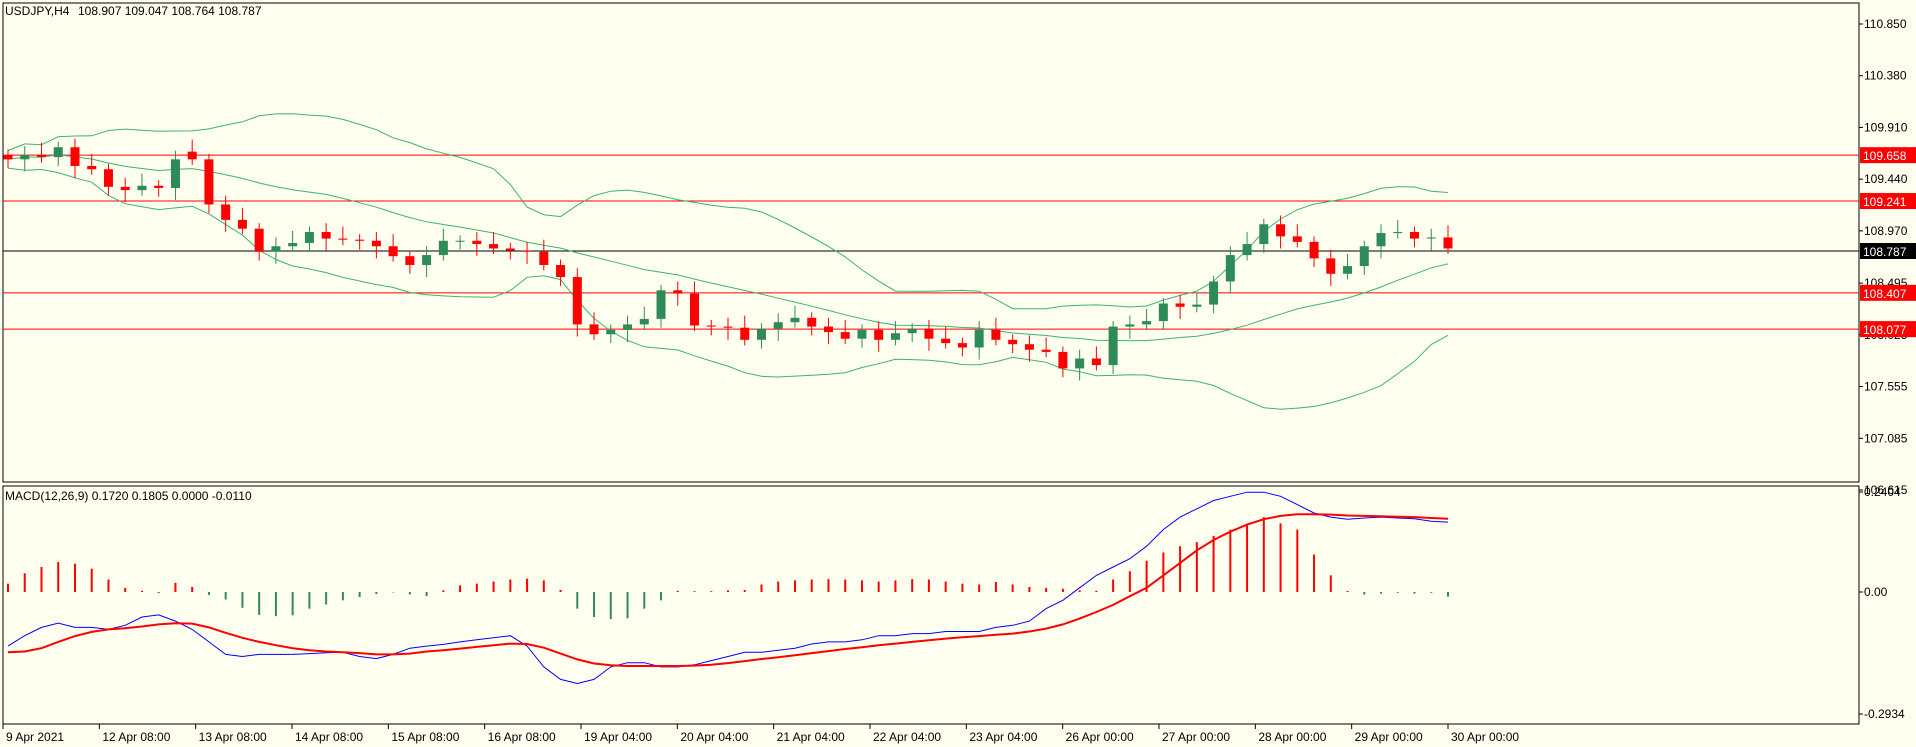 This screenshot has width=1916, height=747. What do you see at coordinates (1885, 202) in the screenshot?
I see `level-price-label: 109.241` at bounding box center [1885, 202].